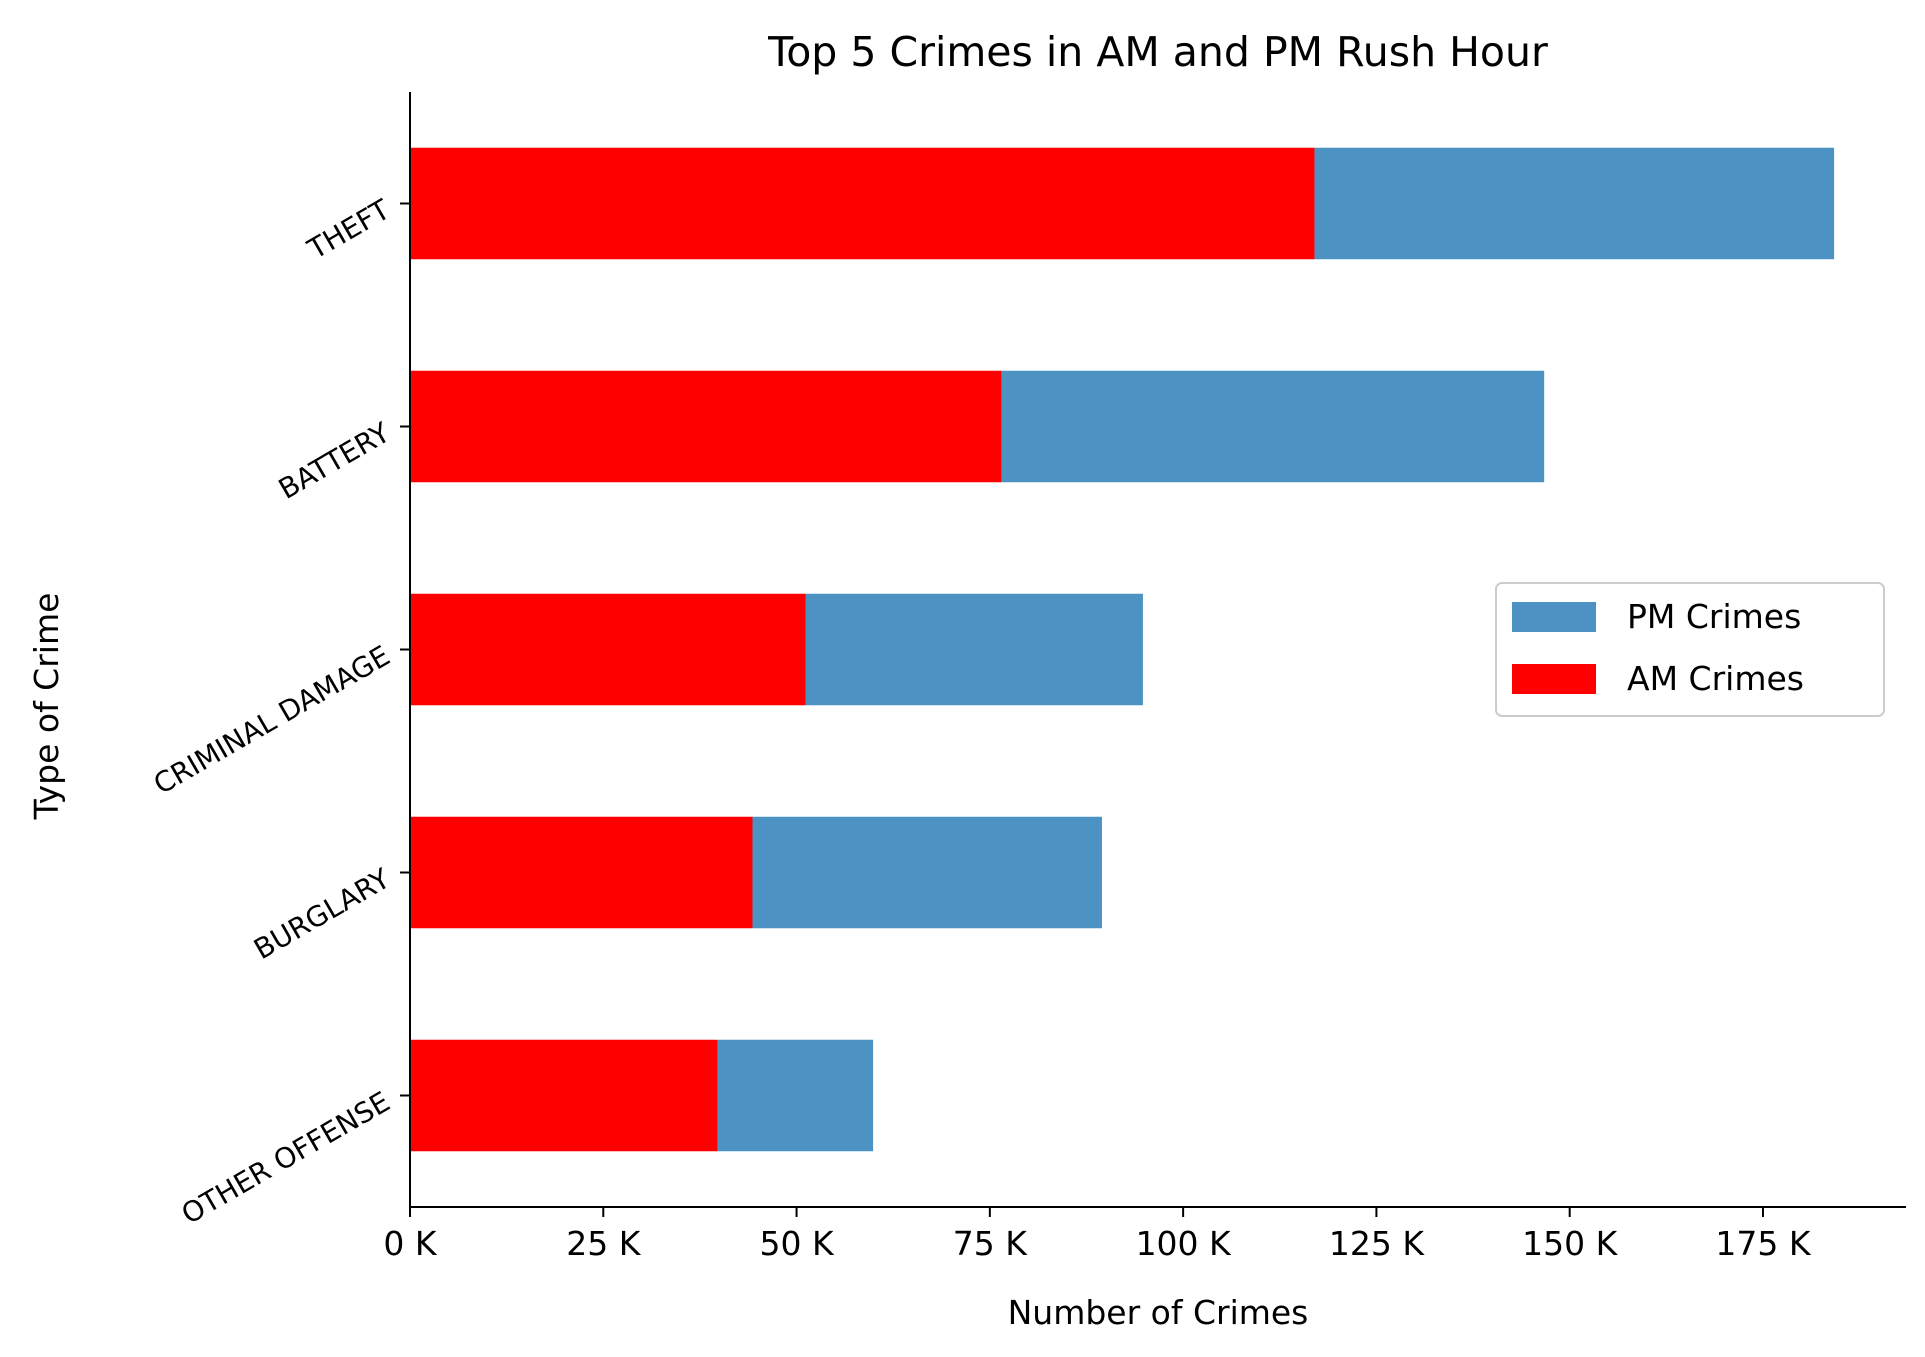 The width and height of the screenshot is (1925, 1357). I want to click on bar-am-crimes-battery, so click(706, 426).